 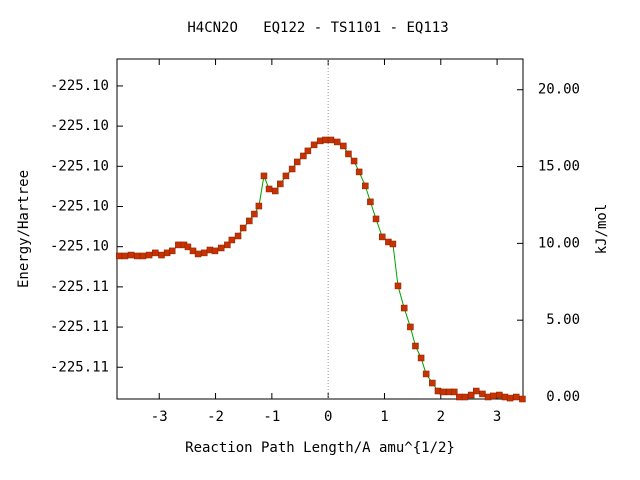 What do you see at coordinates (384, 417) in the screenshot?
I see `x-tick-label: 1` at bounding box center [384, 417].